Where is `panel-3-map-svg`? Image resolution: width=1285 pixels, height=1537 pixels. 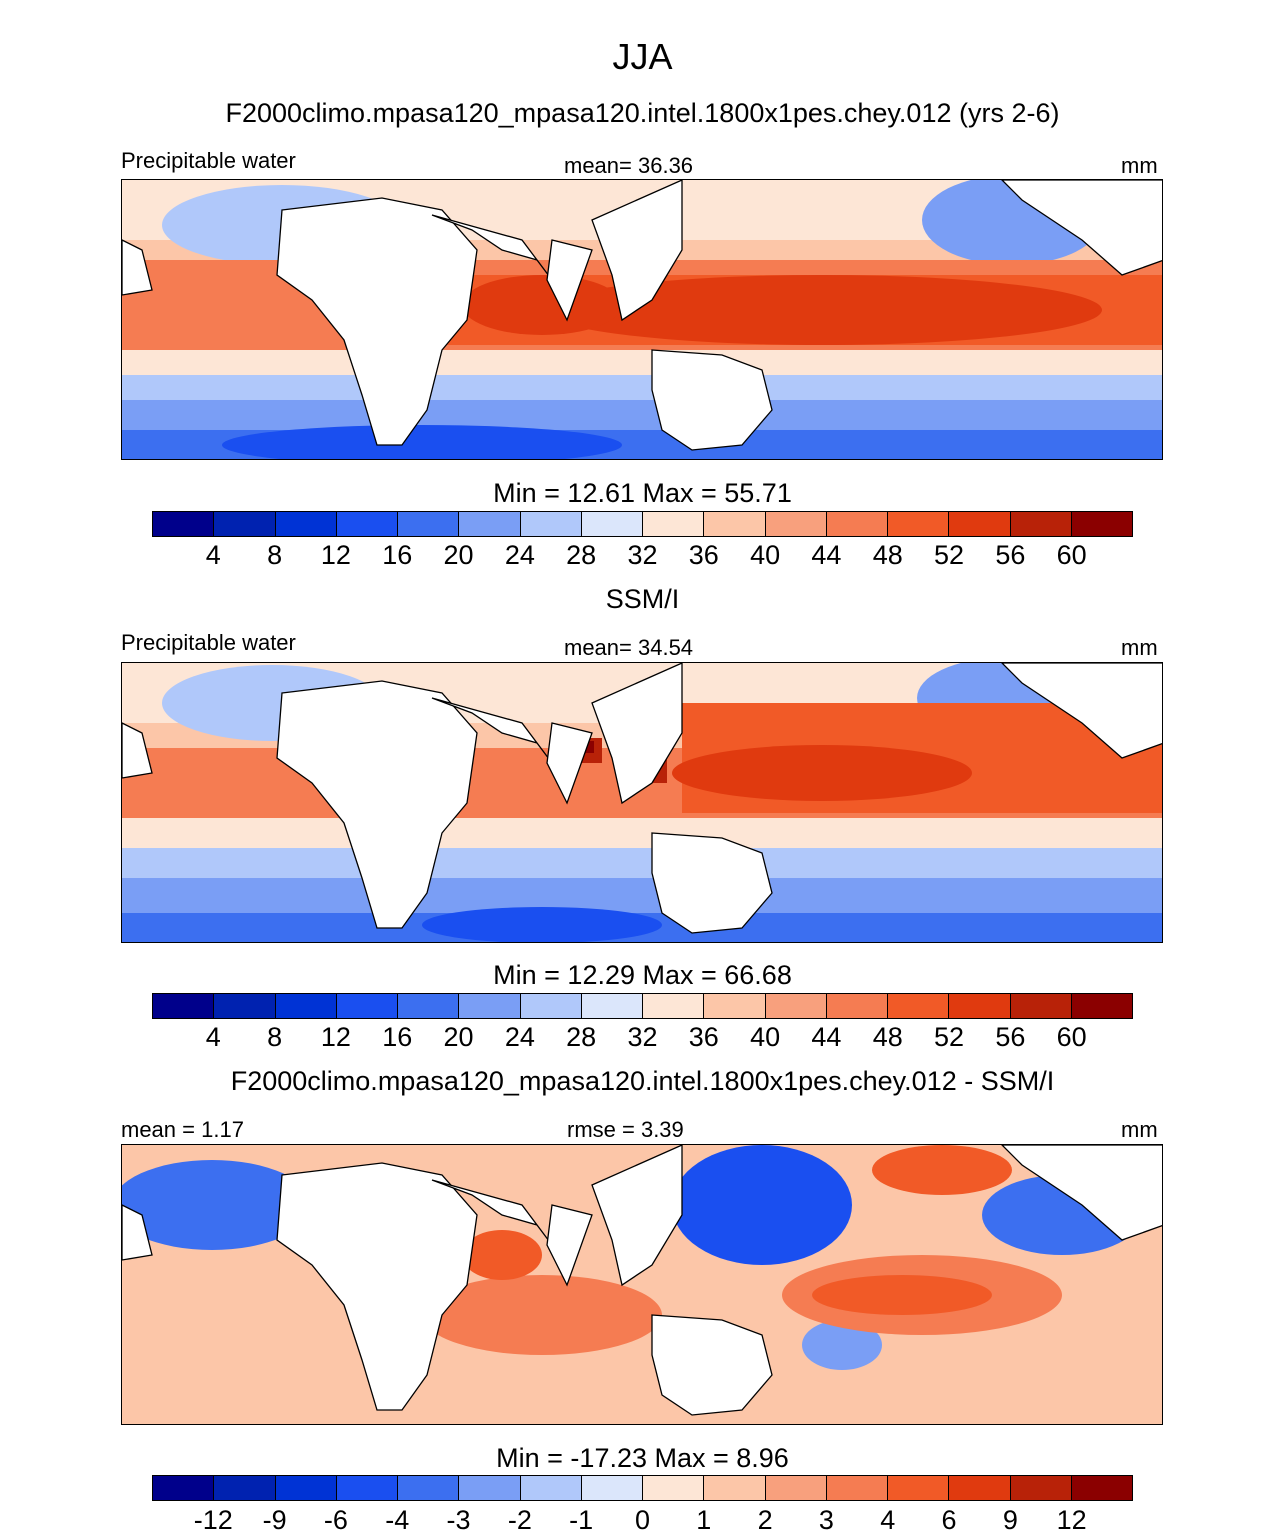
panel-3-map-svg is located at coordinates (642, 1284).